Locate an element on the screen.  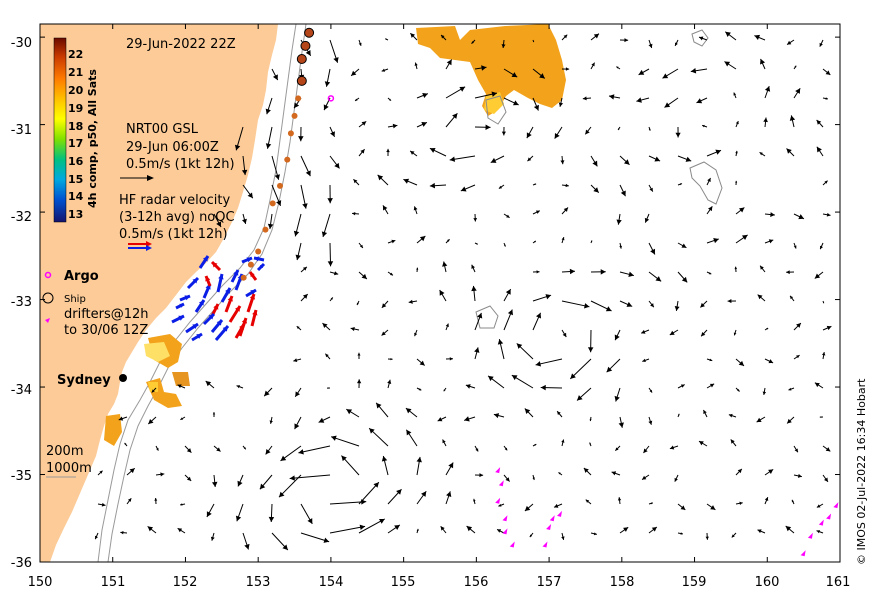
drifter-legend-icon is located at coordinates (47, 320).